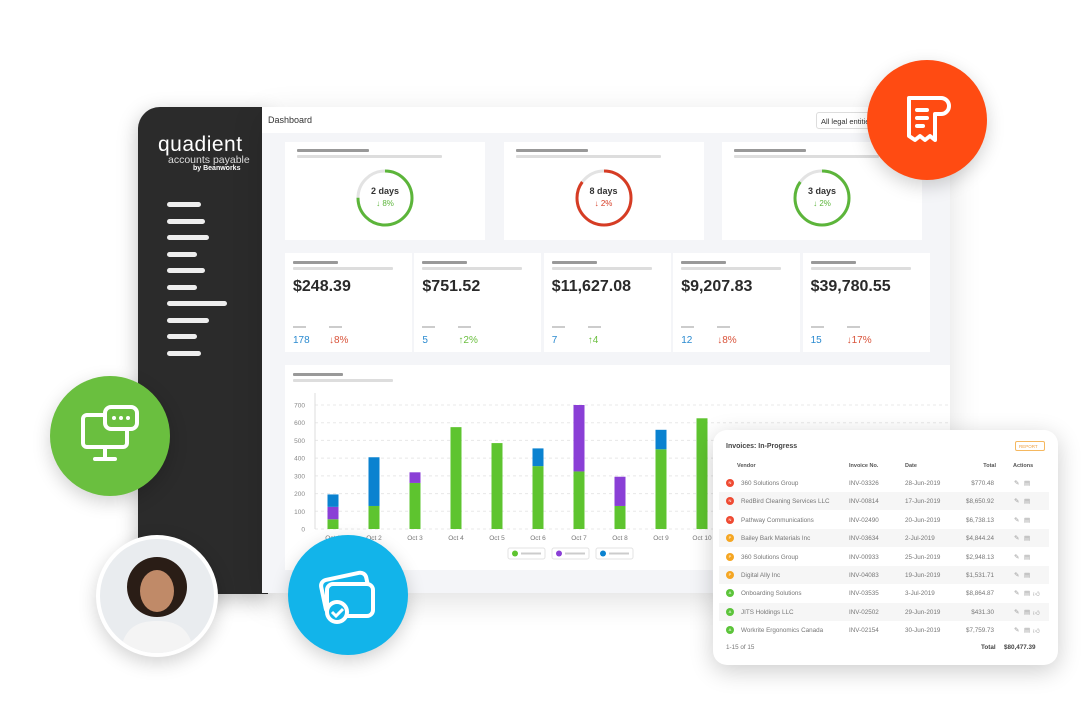  Describe the element at coordinates (290, 120) in the screenshot. I see `page-title: Dashboard` at that location.